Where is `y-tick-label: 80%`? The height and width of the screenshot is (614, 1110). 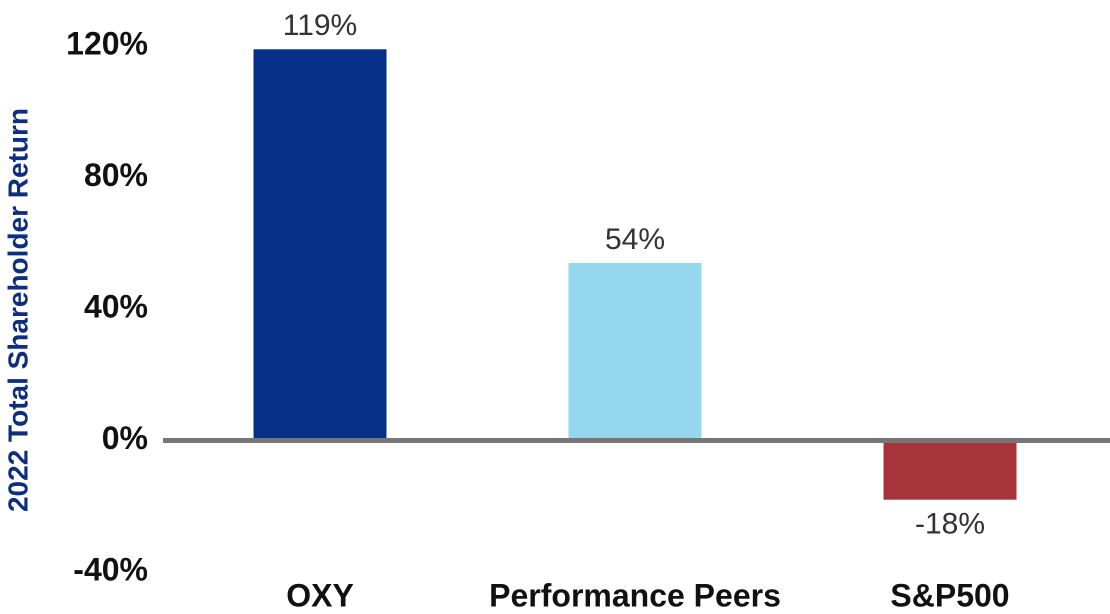
y-tick-label: 80% is located at coordinates (116, 175).